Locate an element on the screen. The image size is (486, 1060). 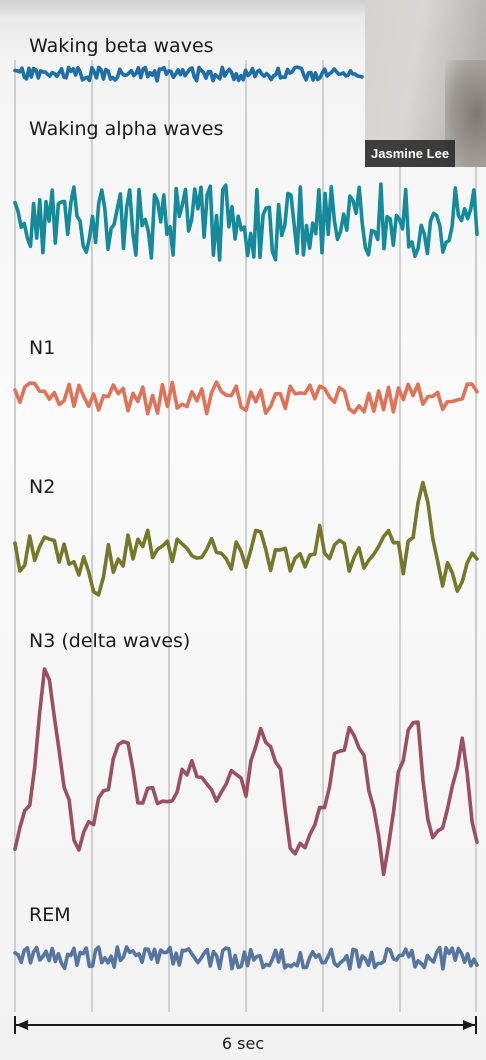
label-n1: N1 is located at coordinates (42, 348).